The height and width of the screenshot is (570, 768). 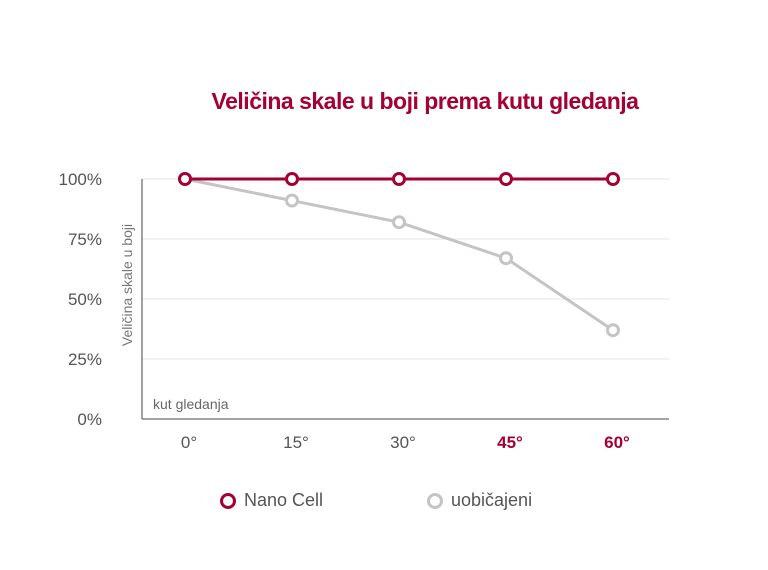 What do you see at coordinates (284, 500) in the screenshot?
I see `legend-label: Nano Cell` at bounding box center [284, 500].